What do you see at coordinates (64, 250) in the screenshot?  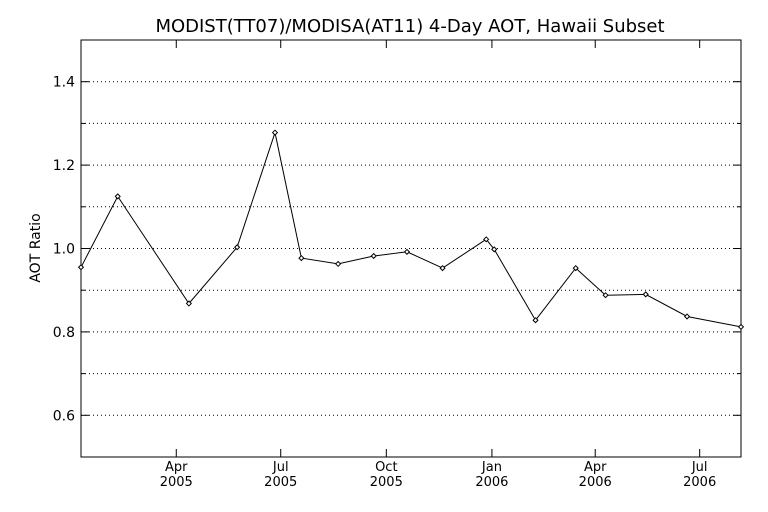 I see `y-tick-label: 1.0` at bounding box center [64, 250].